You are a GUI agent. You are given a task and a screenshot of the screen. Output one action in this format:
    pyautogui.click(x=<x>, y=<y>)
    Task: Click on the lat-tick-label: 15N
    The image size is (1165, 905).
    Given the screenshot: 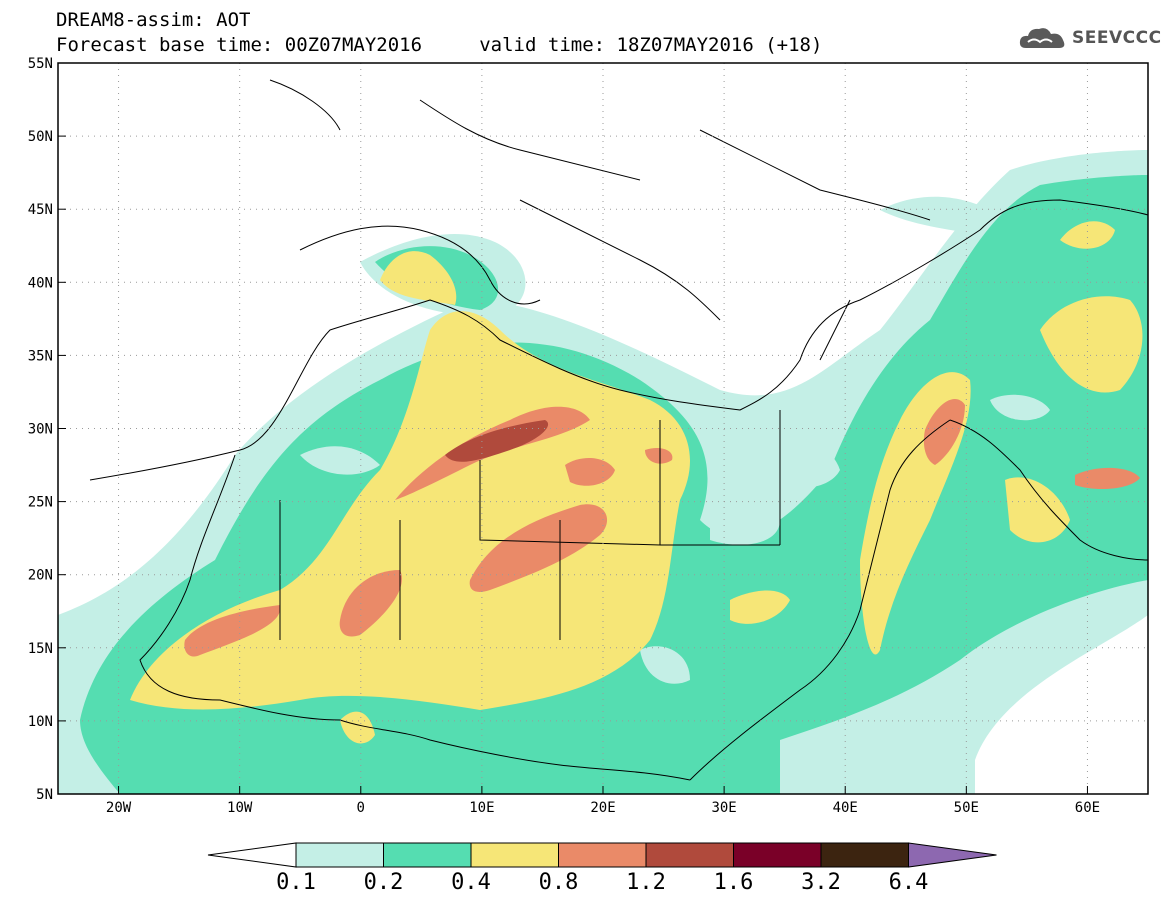 What is the action you would take?
    pyautogui.click(x=40, y=649)
    